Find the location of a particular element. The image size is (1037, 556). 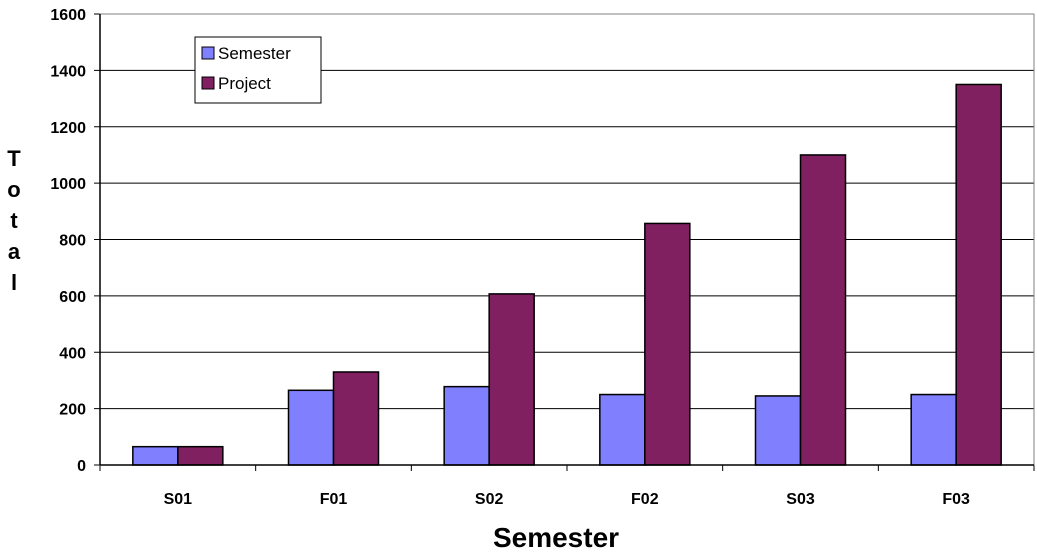

y-tick-label: 1000 is located at coordinates (68, 184).